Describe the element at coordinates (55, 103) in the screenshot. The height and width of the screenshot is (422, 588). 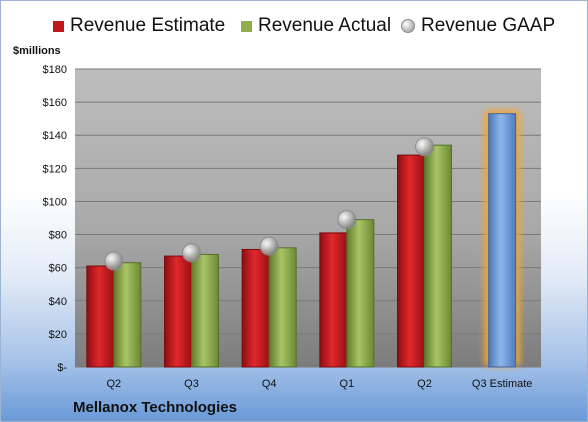
I see `y-tick-label: $160` at that location.